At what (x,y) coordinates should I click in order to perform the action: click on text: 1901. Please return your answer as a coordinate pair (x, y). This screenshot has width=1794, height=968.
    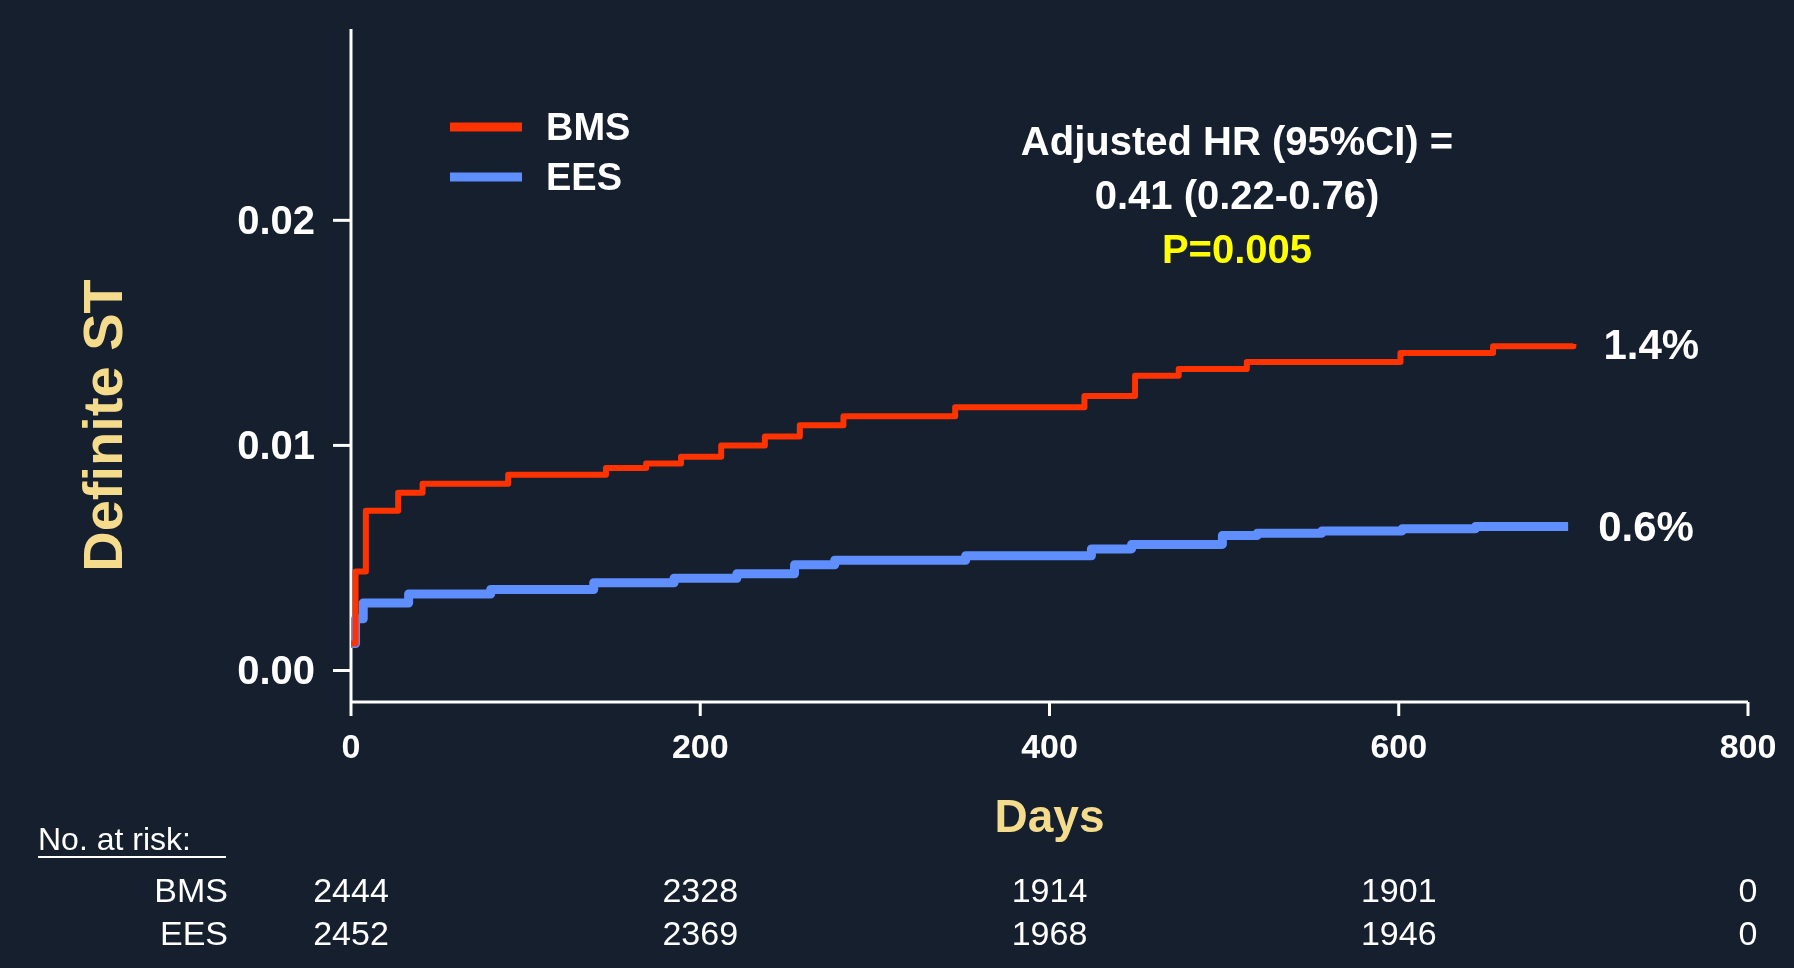
    Looking at the image, I should click on (1398, 890).